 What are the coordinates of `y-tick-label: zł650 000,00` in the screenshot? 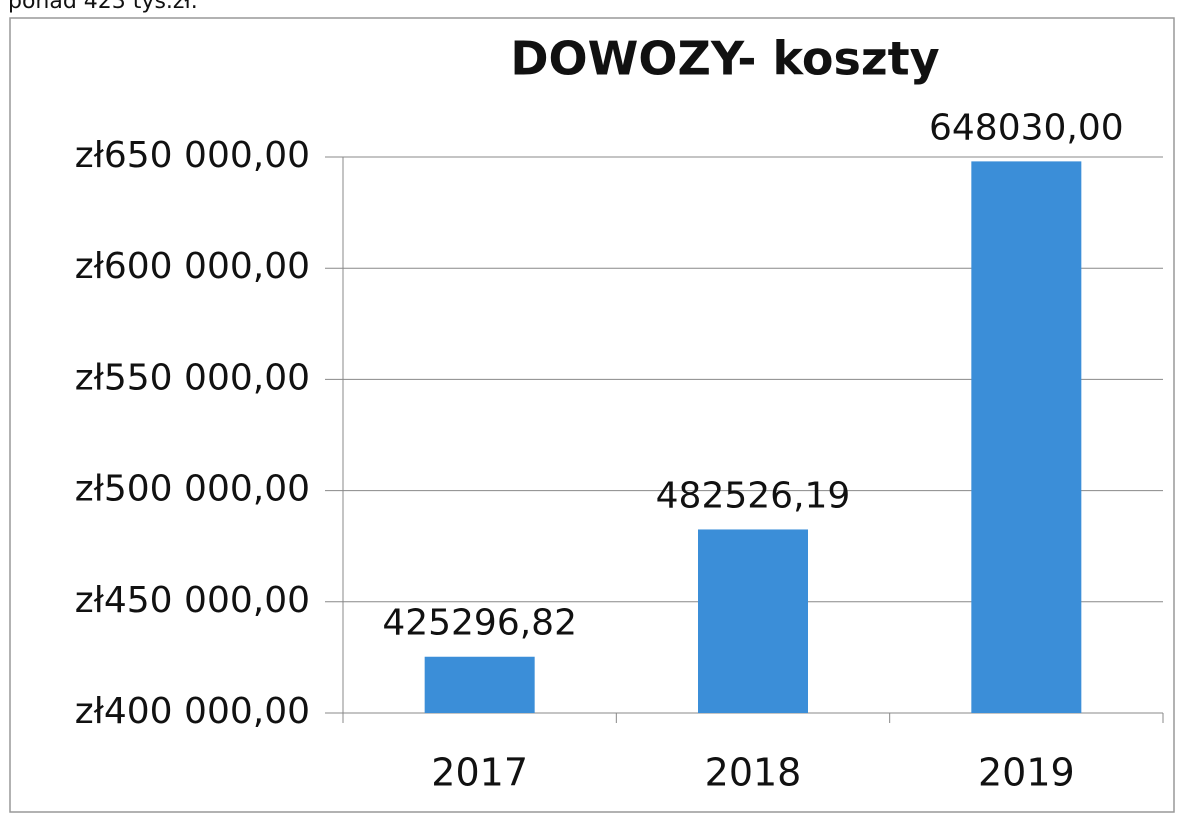 It's located at (192, 155).